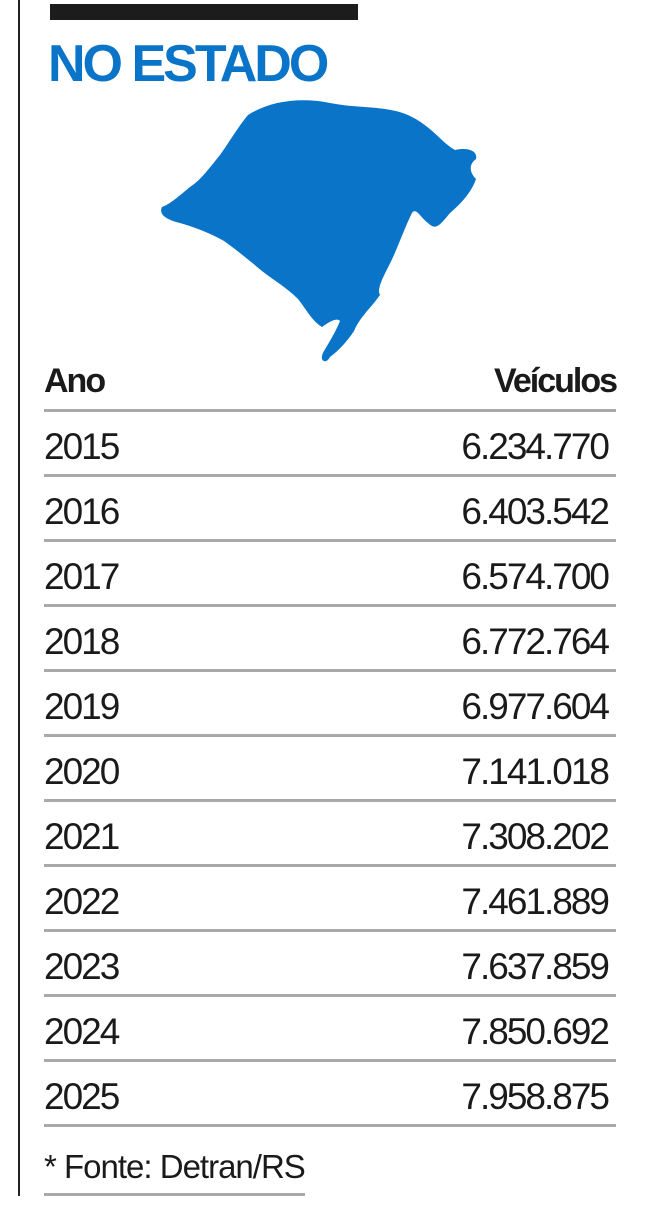 Image resolution: width=654 pixels, height=1227 pixels. What do you see at coordinates (330, 1094) in the screenshot?
I see `table-row: 2025 7.958.875` at bounding box center [330, 1094].